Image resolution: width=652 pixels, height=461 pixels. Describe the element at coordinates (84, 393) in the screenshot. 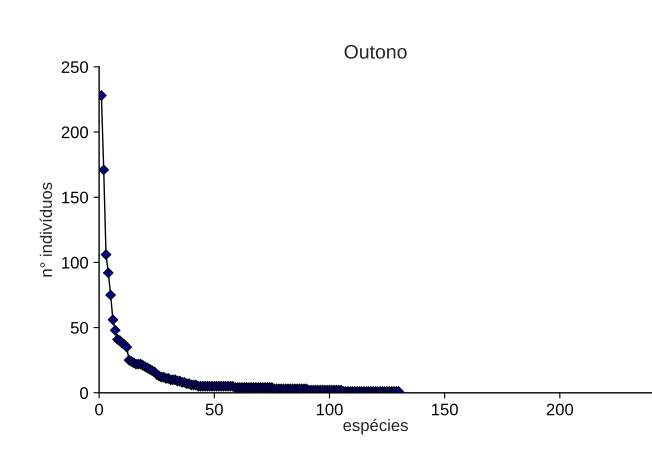

I see `y-tick-label: 0` at that location.